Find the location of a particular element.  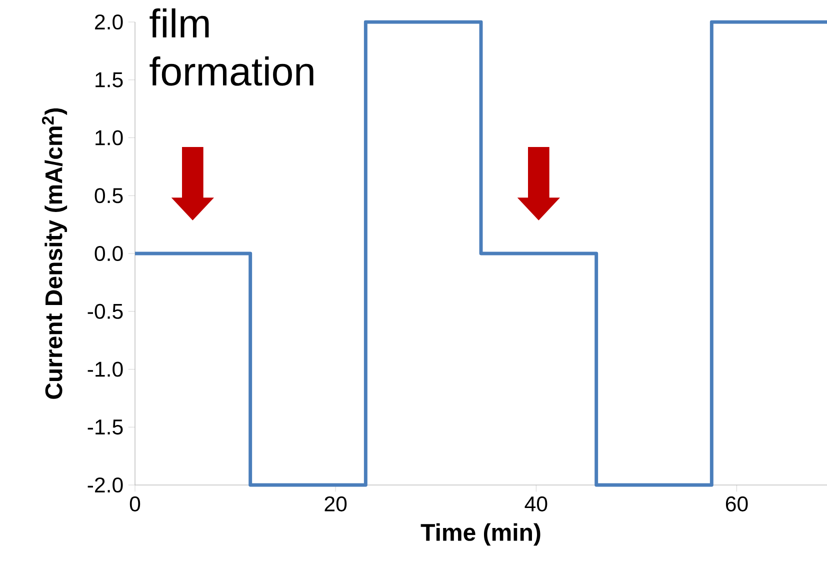

x-tick-label: 40 is located at coordinates (536, 504).